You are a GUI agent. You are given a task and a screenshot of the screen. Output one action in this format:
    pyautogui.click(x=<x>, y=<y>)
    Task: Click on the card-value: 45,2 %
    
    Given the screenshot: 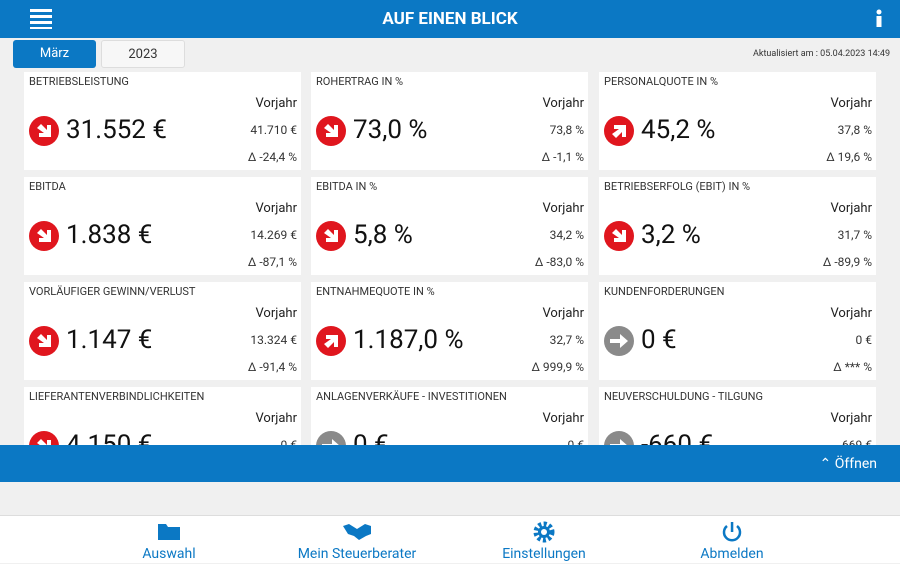 What is the action you would take?
    pyautogui.click(x=678, y=130)
    